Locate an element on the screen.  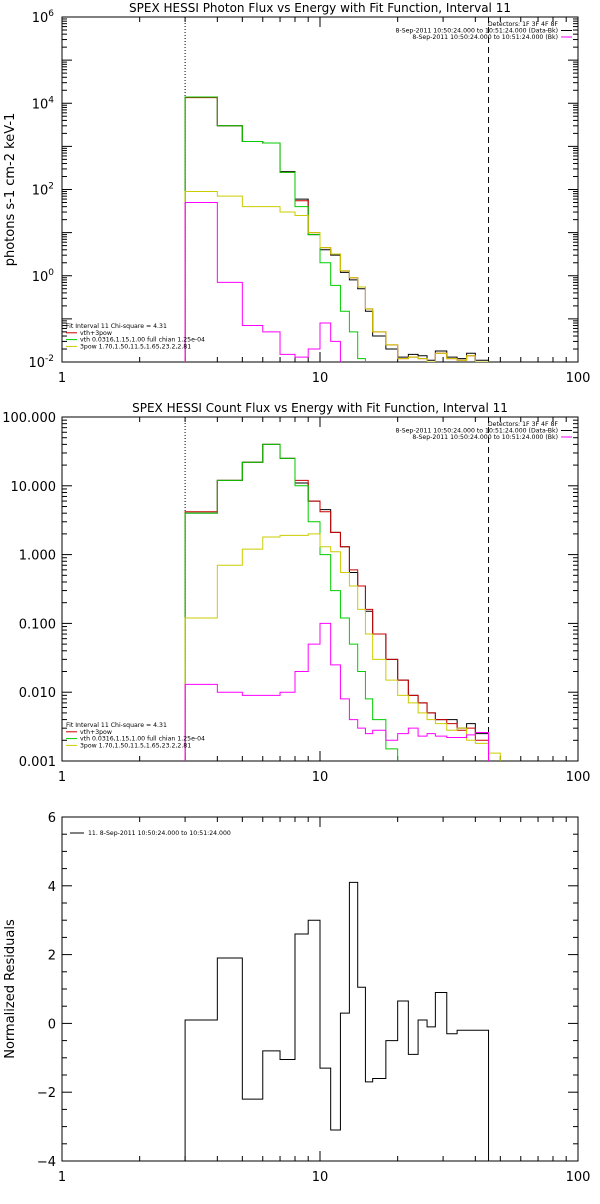
y-tick-label: 4 is located at coordinates (52, 887).